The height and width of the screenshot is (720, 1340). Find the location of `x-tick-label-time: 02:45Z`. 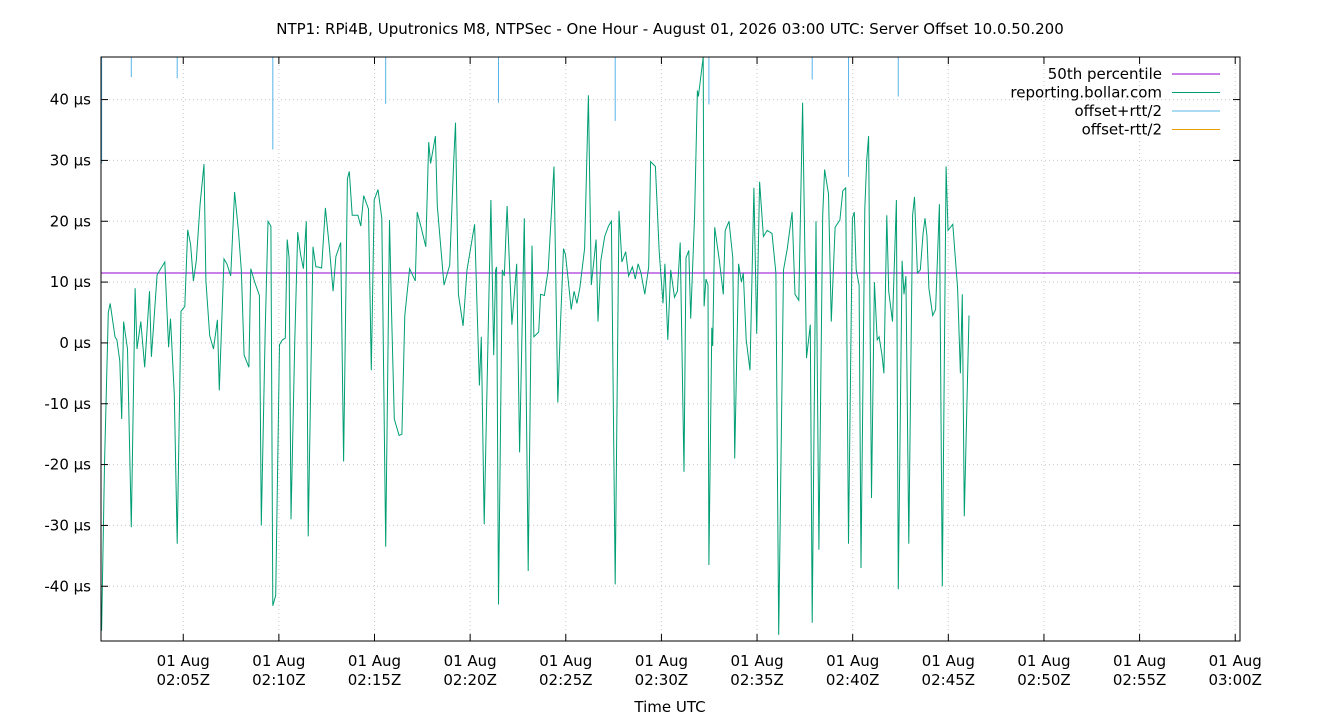

x-tick-label-time: 02:45Z is located at coordinates (949, 680).